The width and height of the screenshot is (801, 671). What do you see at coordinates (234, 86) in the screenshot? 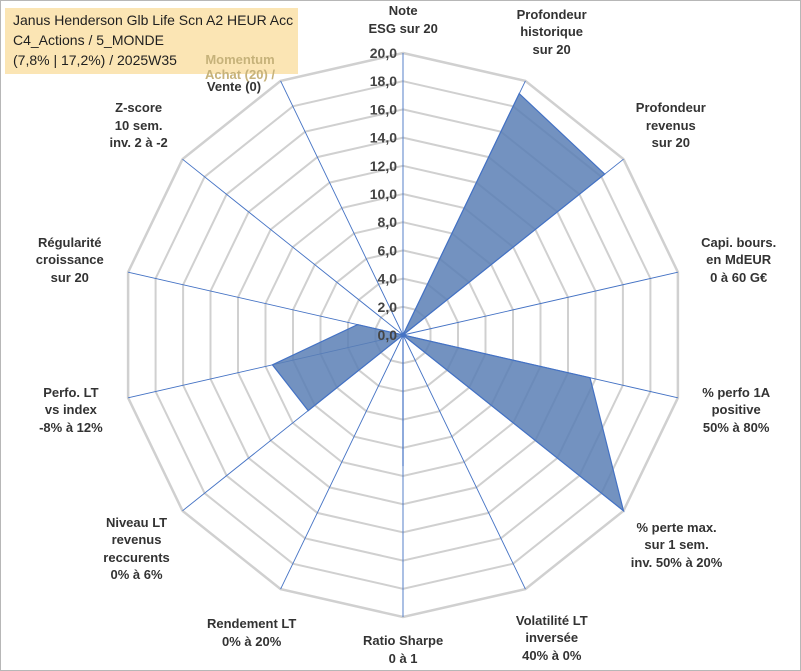
I see `sell-axis-label: Vente (0)` at bounding box center [234, 86].